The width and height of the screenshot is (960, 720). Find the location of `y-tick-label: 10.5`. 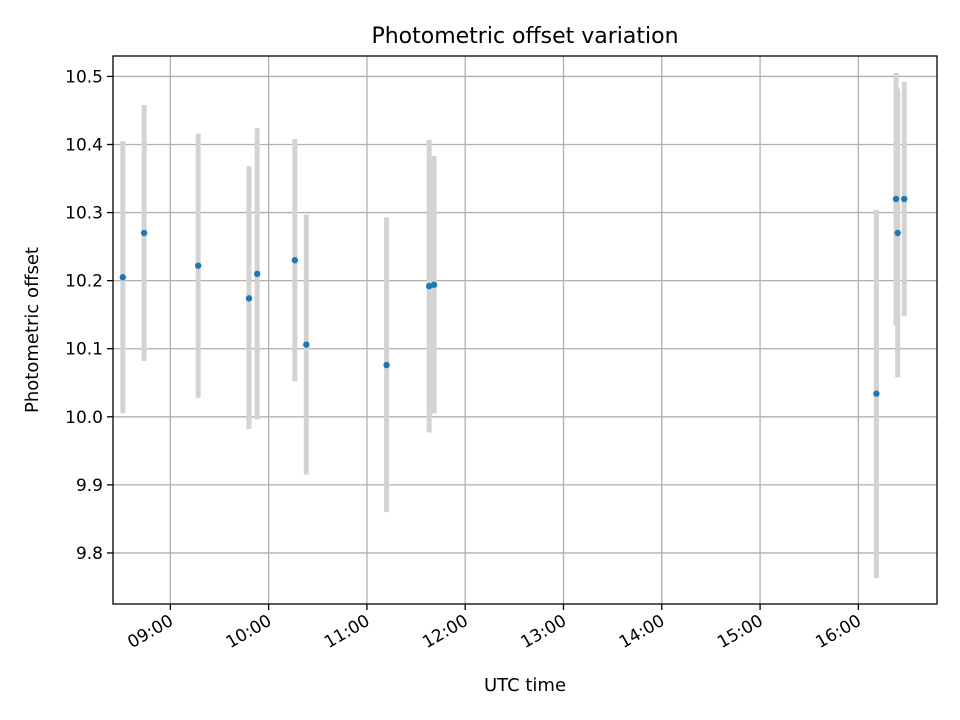

y-tick-label: 10.5 is located at coordinates (84, 77).